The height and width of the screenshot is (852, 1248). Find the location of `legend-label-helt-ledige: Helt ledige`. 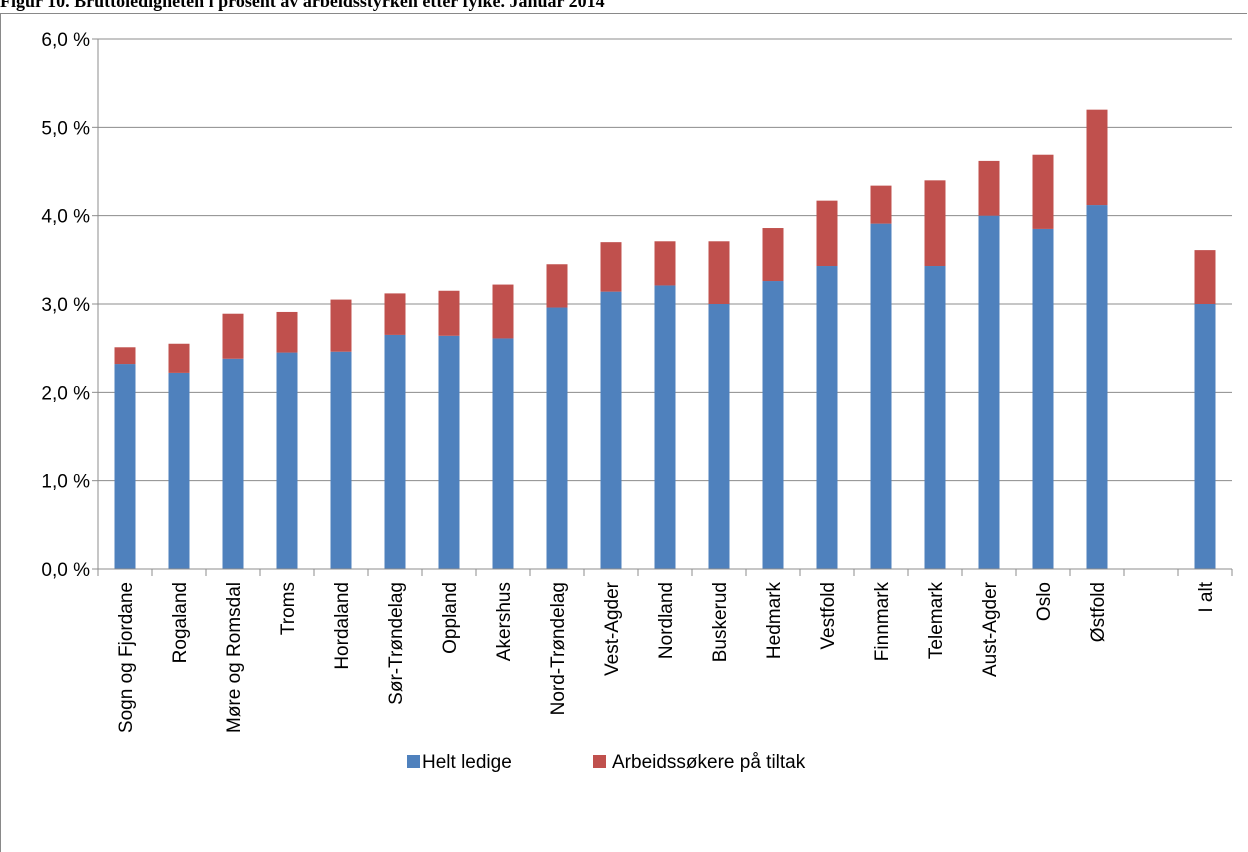

legend-label-helt-ledige: Helt ledige is located at coordinates (467, 762).